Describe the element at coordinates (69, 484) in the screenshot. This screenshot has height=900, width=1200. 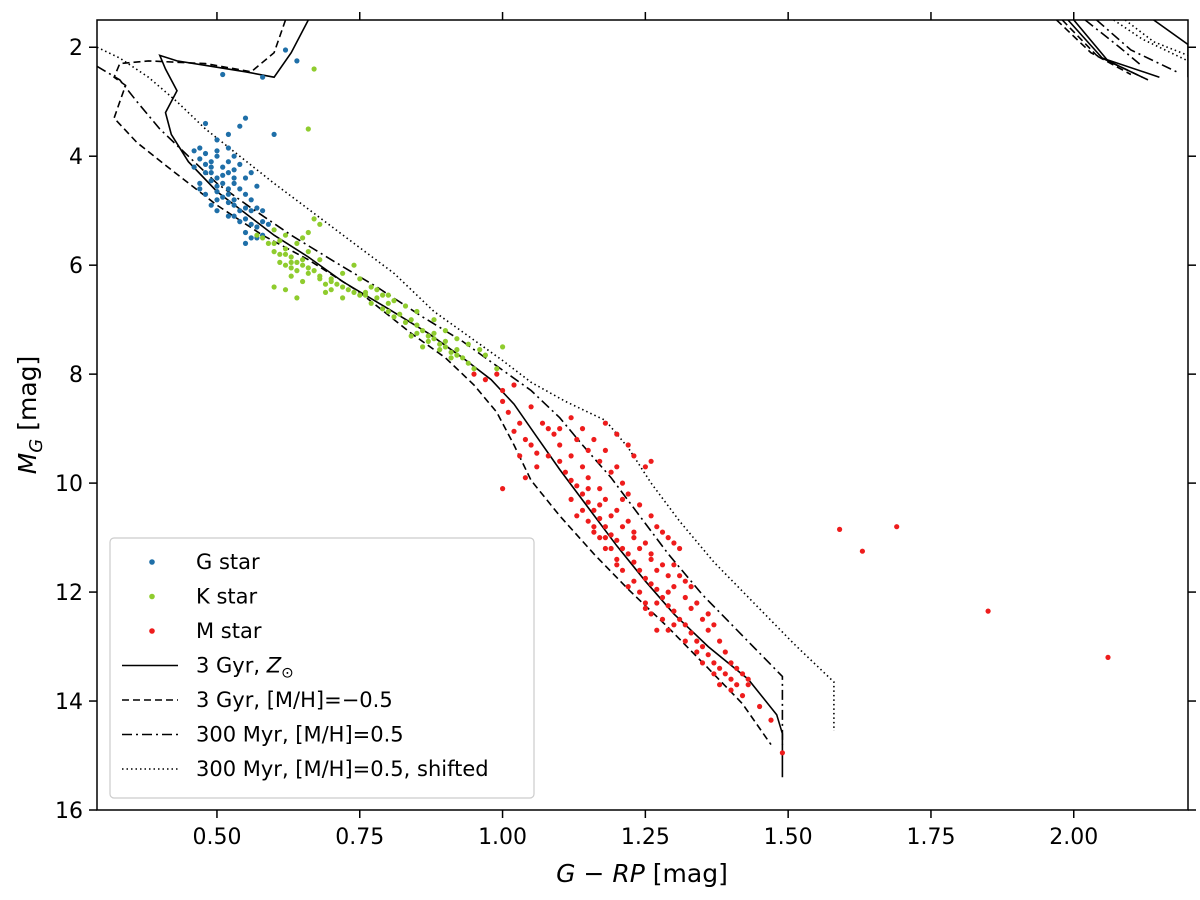
I see `y-tick-label: 10` at that location.